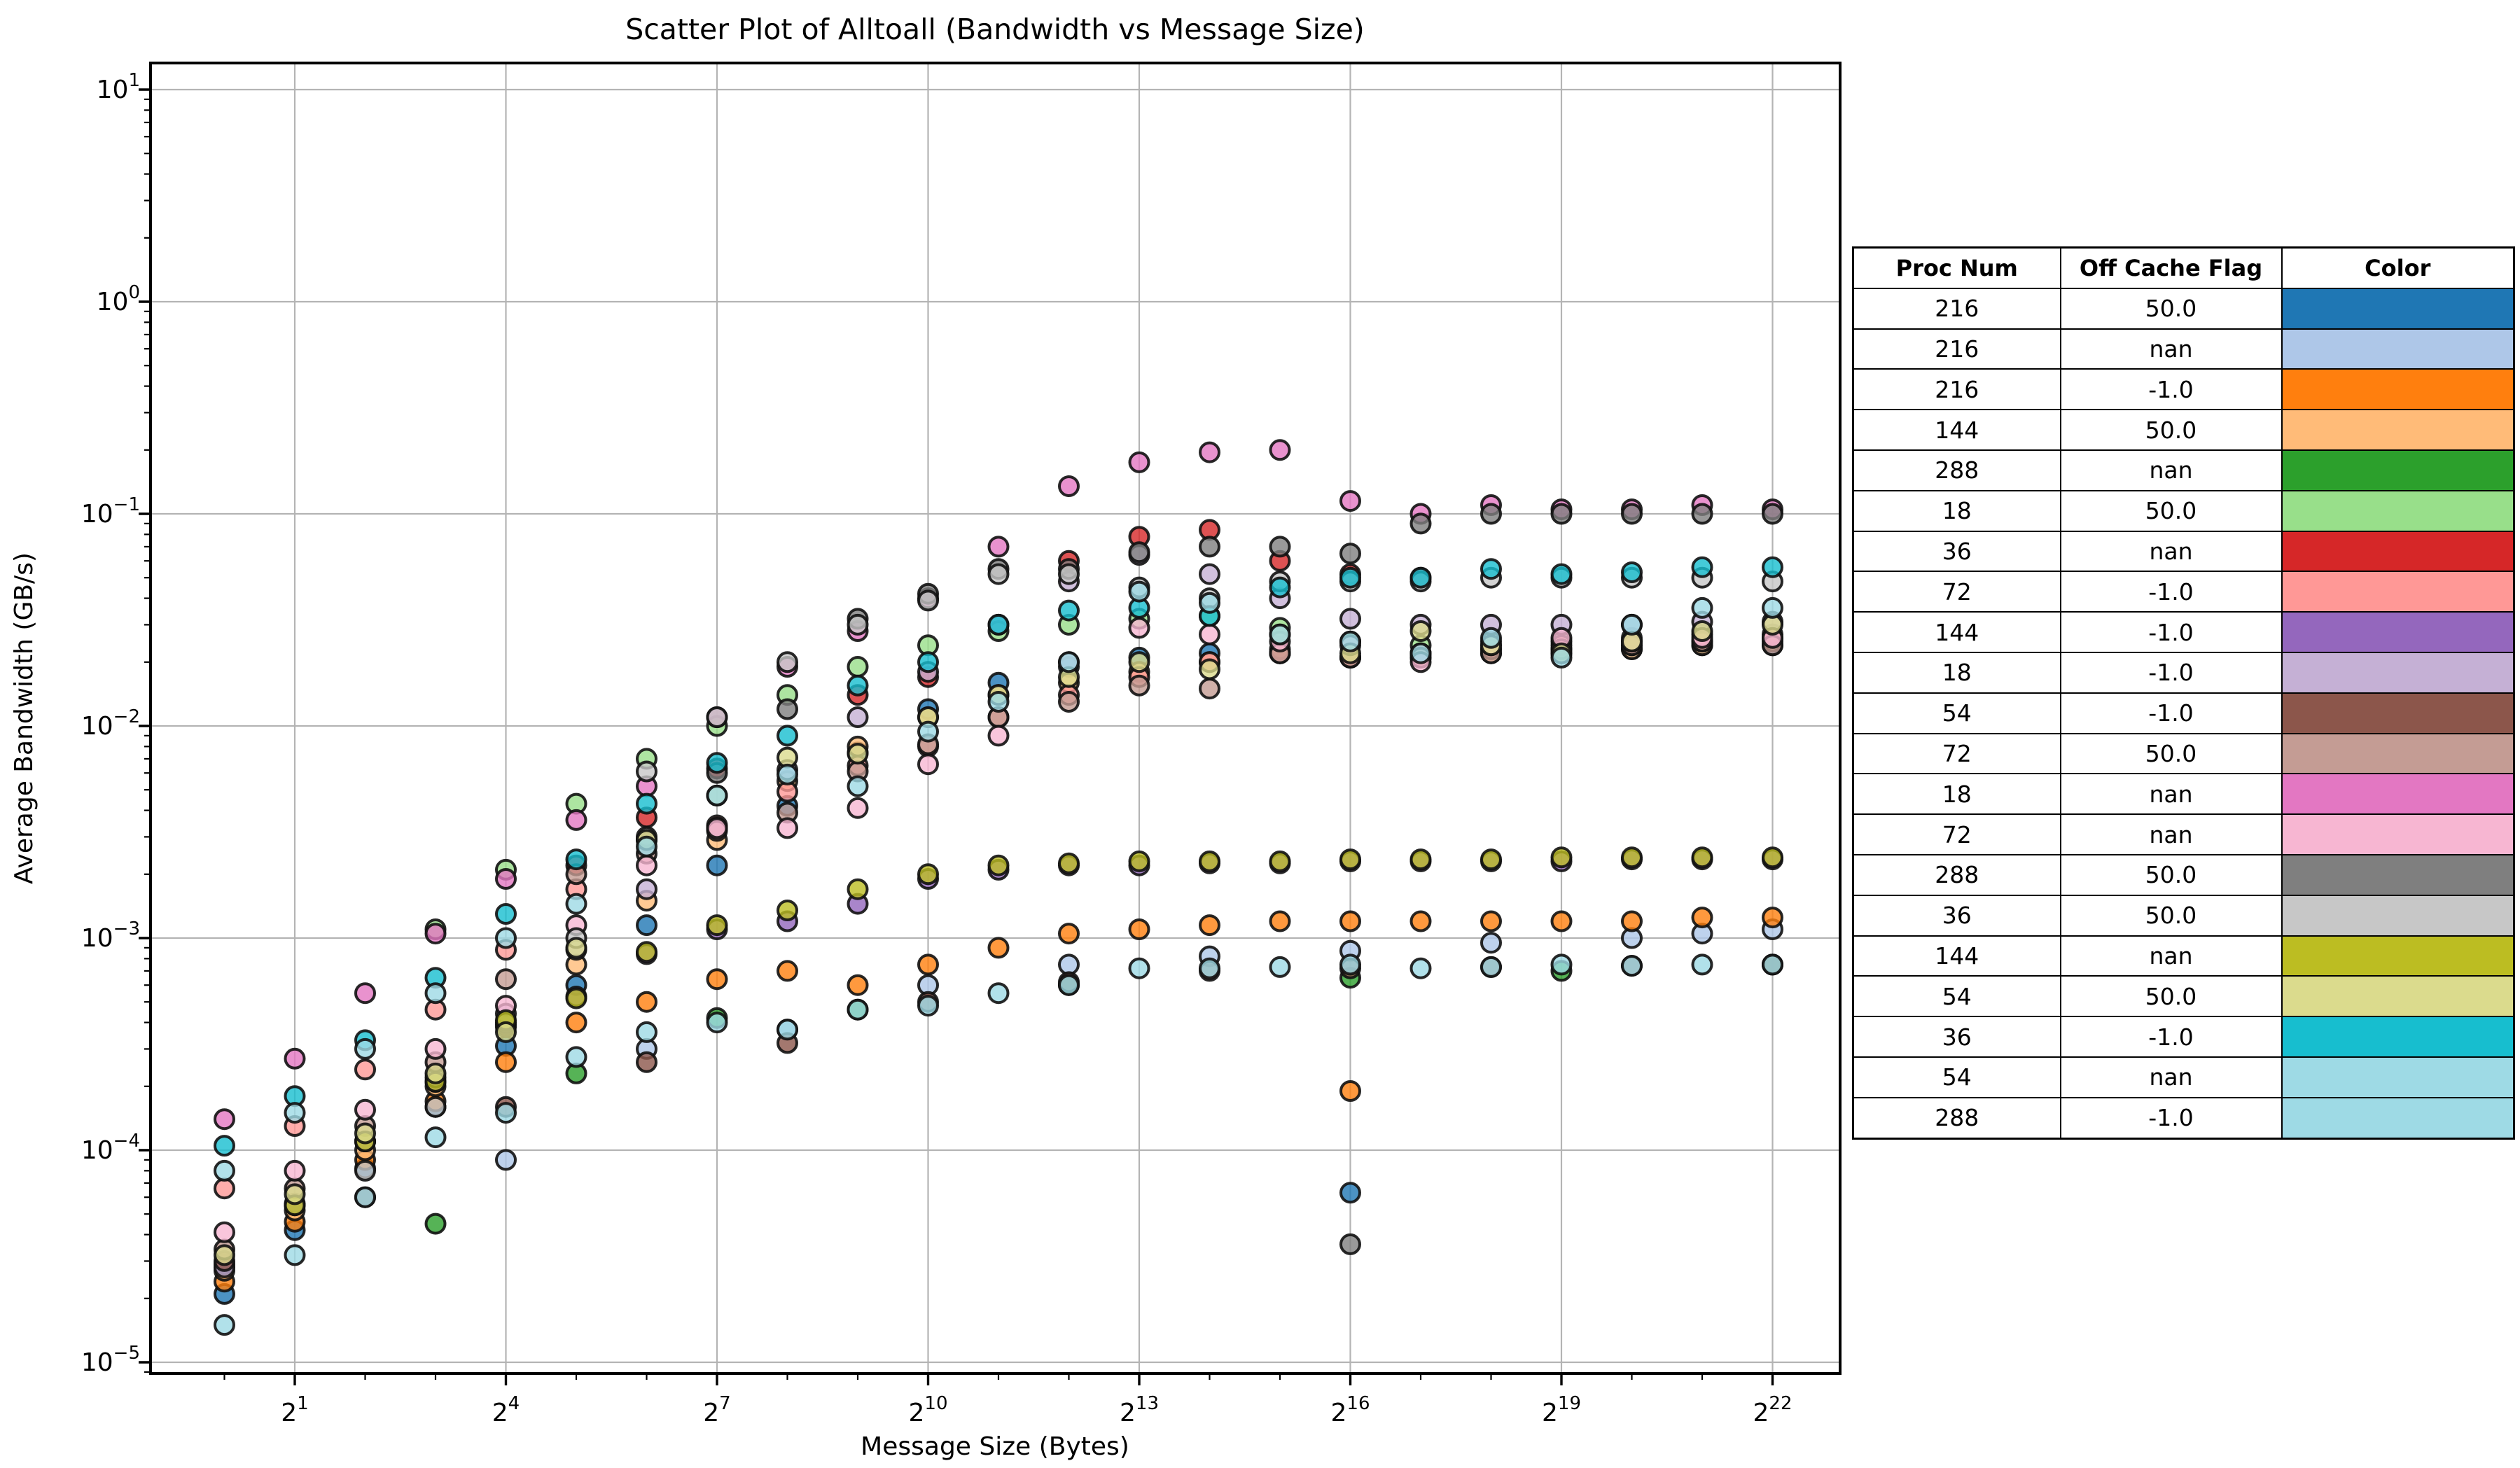 This screenshot has width=2520, height=1468. What do you see at coordinates (111, 723) in the screenshot?
I see `y-tick-label: 10⁻²` at bounding box center [111, 723].